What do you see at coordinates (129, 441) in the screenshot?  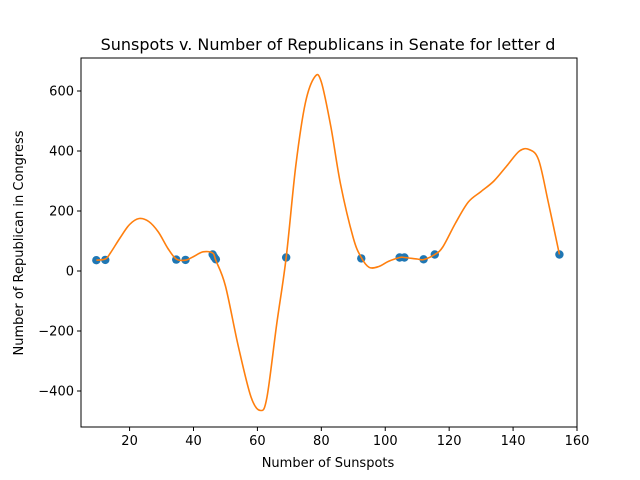 I see `x-tick-label-0: 20` at bounding box center [129, 441].